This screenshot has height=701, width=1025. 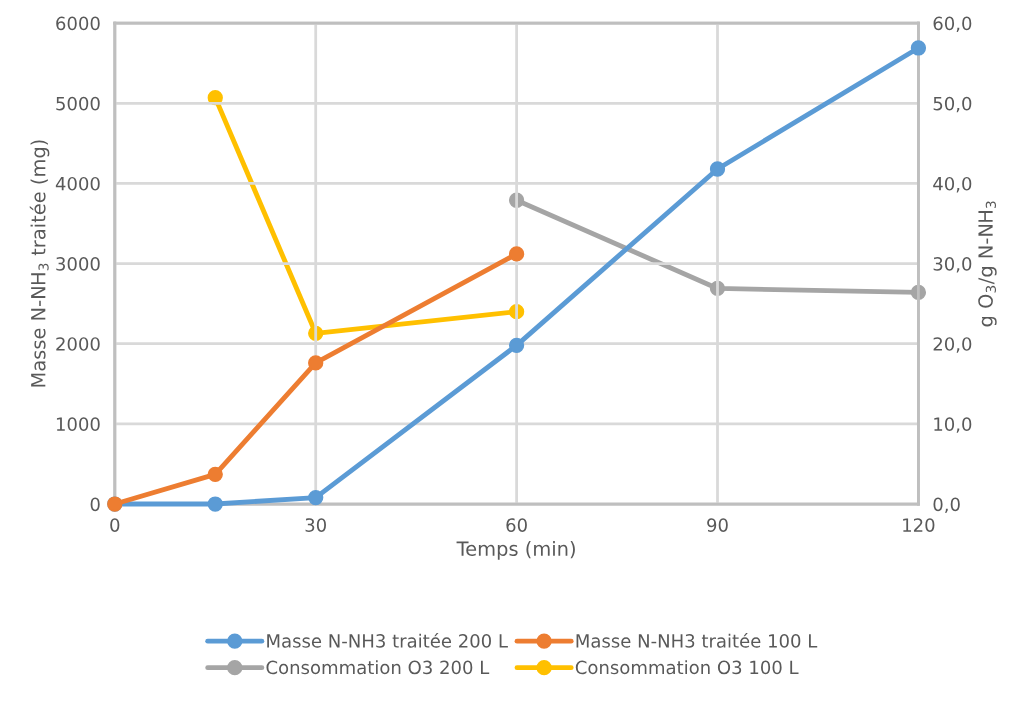 I want to click on x-tick-label: 60, so click(x=516, y=525).